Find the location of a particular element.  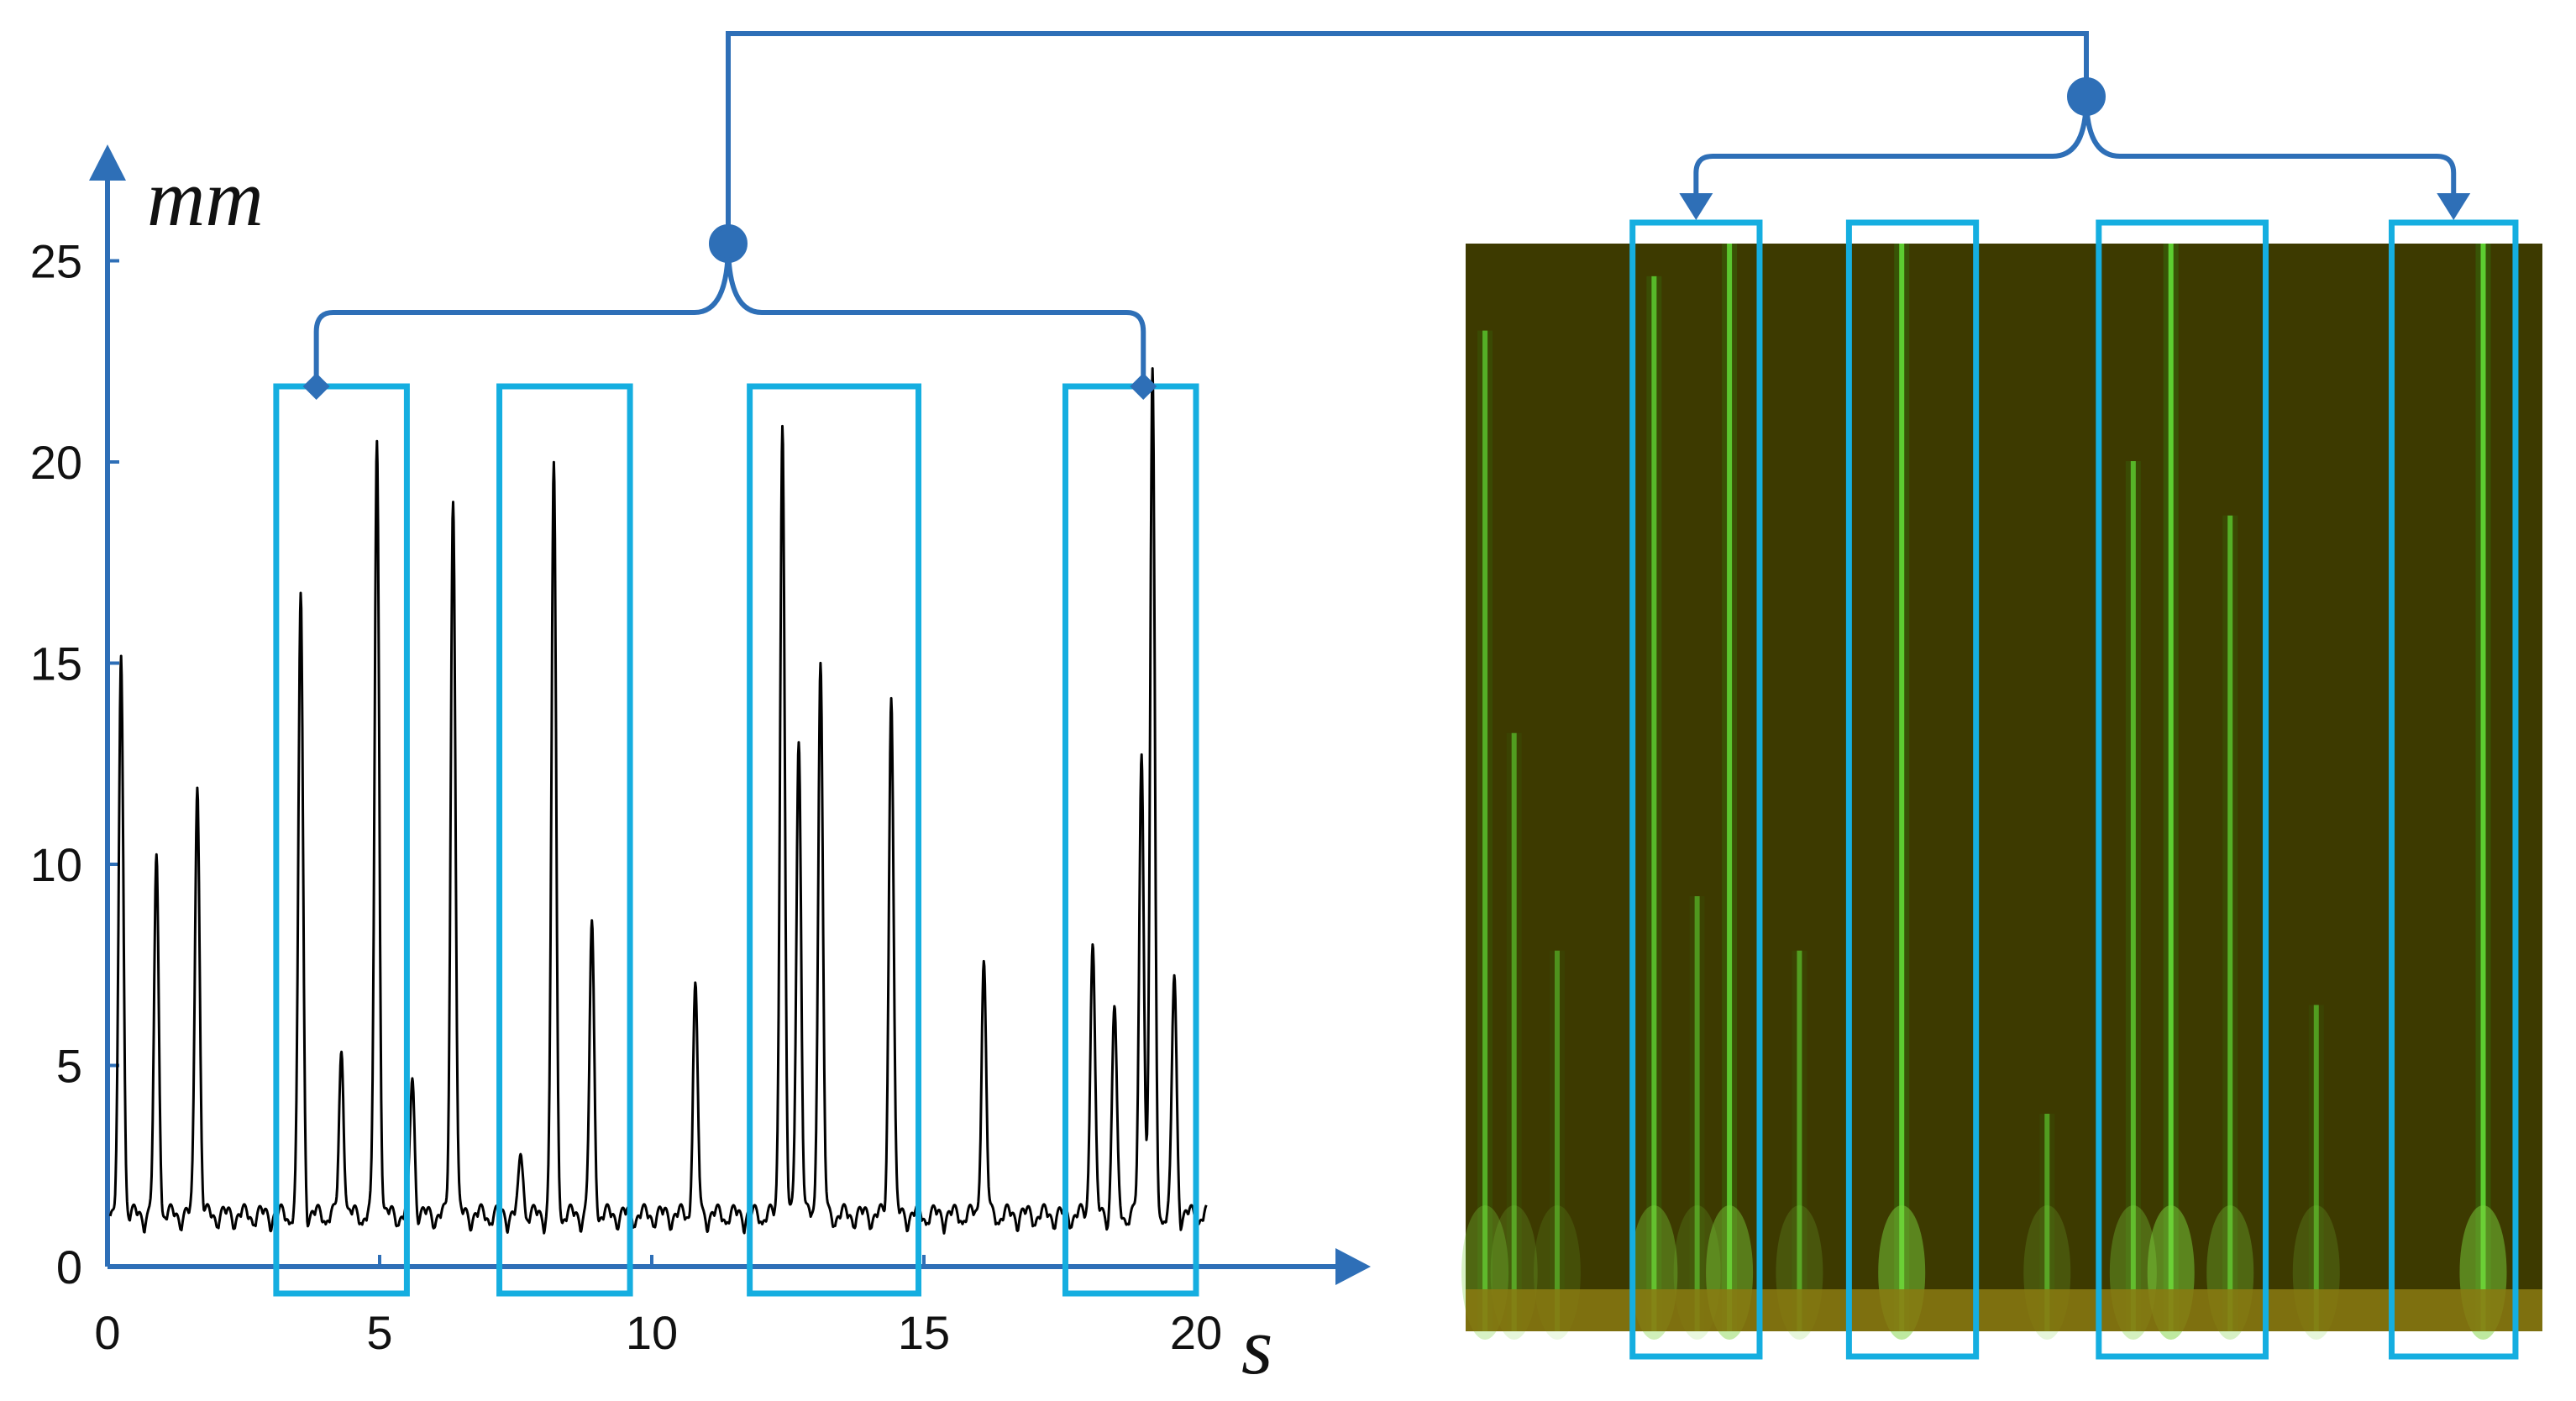

x-tick-label: 20 is located at coordinates (1196, 1332).